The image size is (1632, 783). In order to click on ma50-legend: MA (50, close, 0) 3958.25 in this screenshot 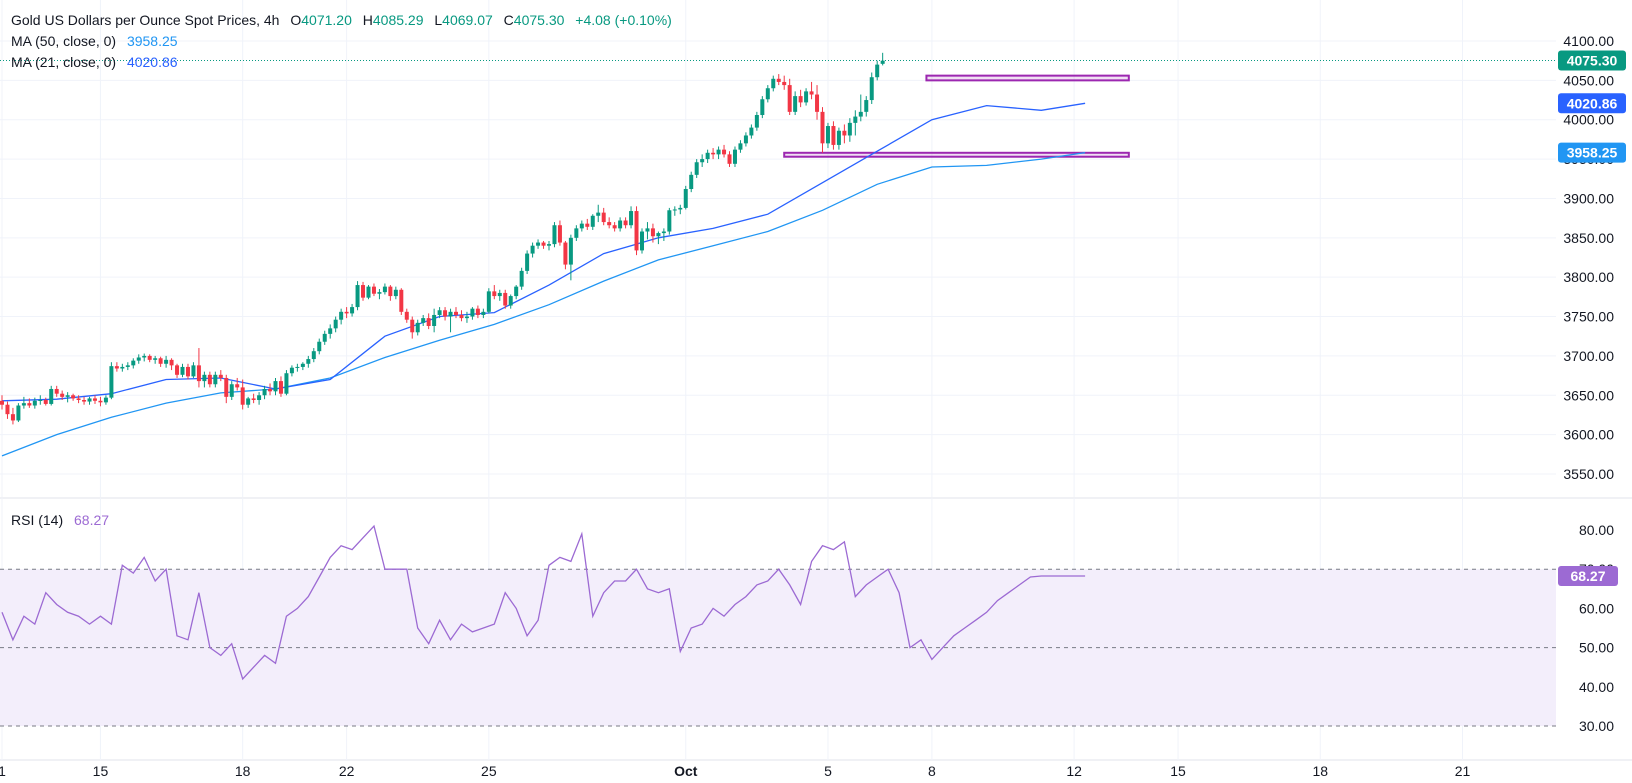, I will do `click(94, 41)`.